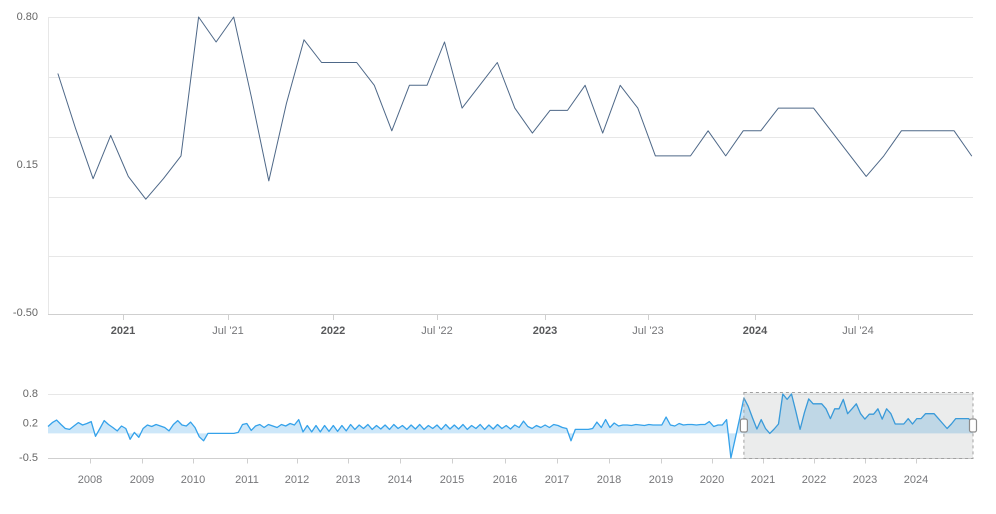 The width and height of the screenshot is (996, 514). Describe the element at coordinates (27, 17) in the screenshot. I see `main-y-axis-label: 0.80` at that location.